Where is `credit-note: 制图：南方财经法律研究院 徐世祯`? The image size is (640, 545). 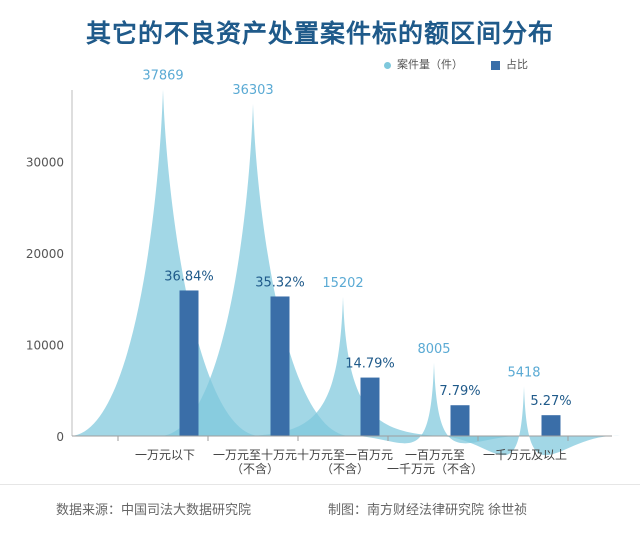
credit-note: 制图：南方财经法律研究院 徐世祯 is located at coordinates (428, 510).